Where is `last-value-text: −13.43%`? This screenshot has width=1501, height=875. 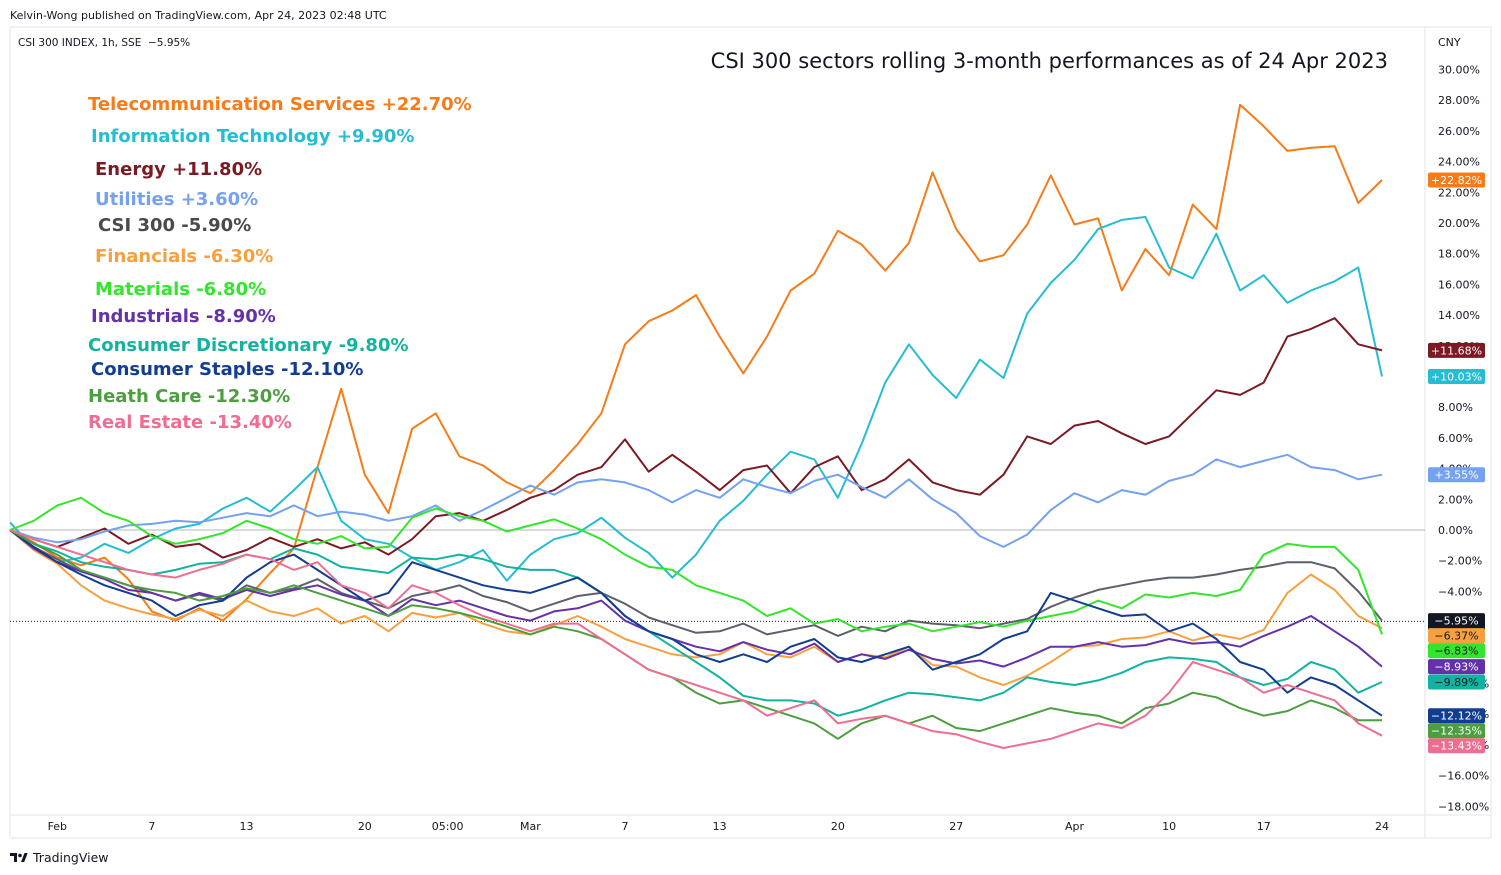
last-value-text: −13.43% is located at coordinates (1456, 746).